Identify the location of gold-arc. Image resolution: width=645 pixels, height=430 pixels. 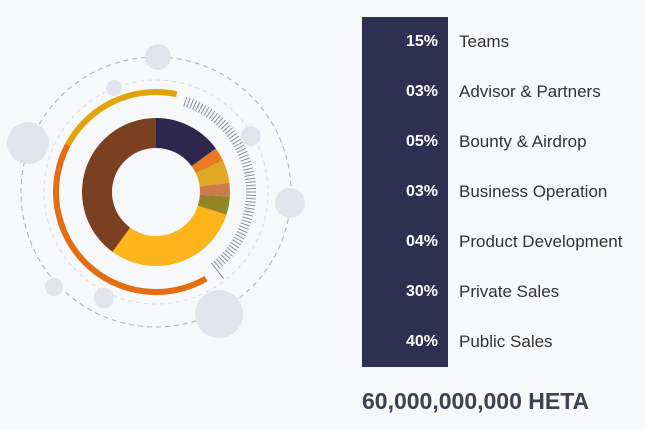
(121, 118).